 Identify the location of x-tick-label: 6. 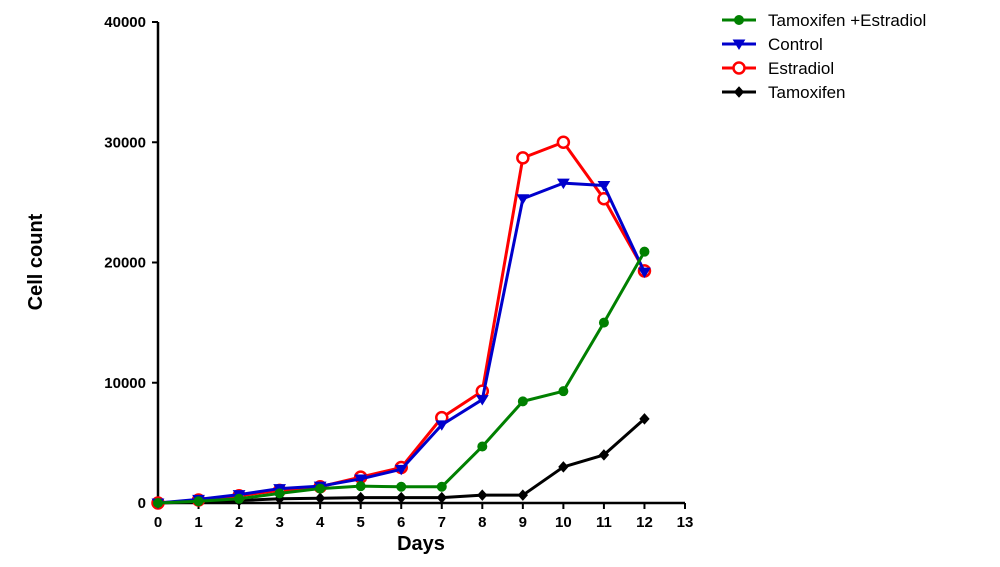
(401, 522).